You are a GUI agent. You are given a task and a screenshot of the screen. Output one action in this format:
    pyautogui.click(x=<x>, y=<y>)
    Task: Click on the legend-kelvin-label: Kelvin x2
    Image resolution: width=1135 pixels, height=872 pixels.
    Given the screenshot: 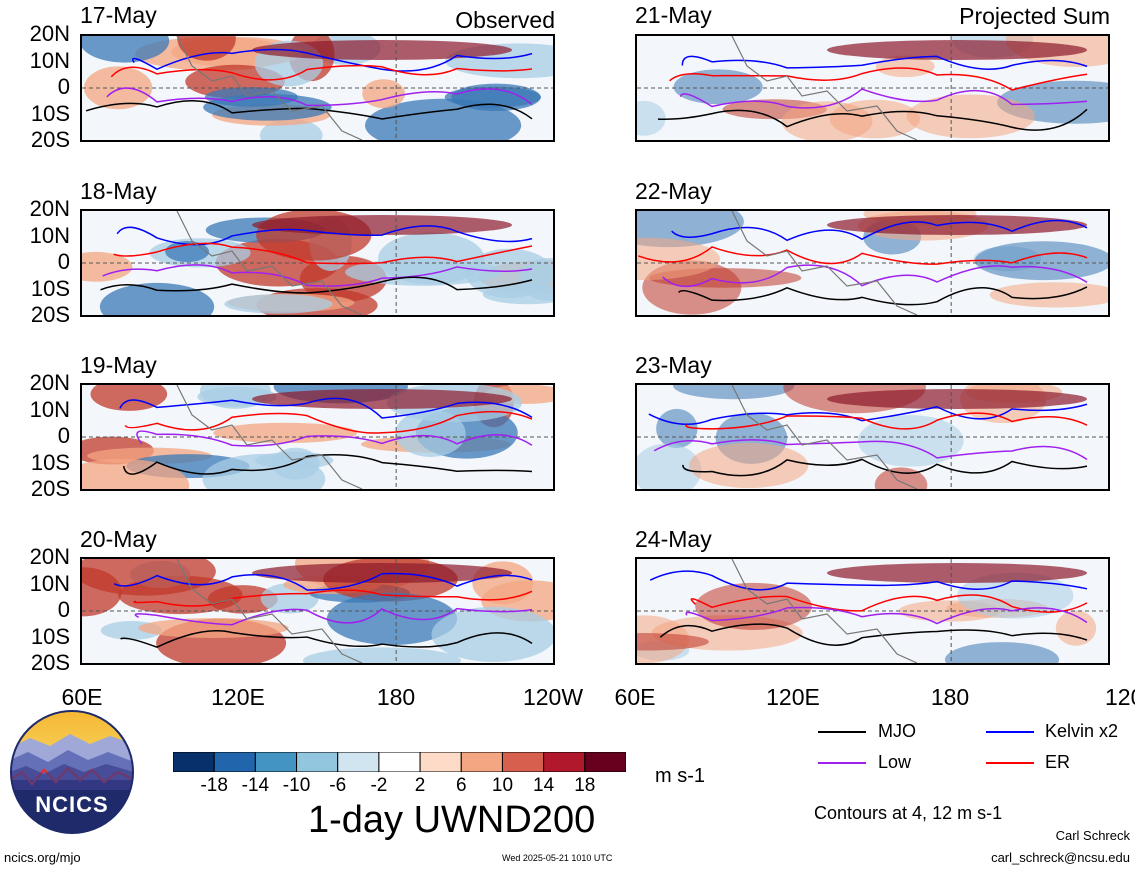 What is the action you would take?
    pyautogui.click(x=1082, y=731)
    